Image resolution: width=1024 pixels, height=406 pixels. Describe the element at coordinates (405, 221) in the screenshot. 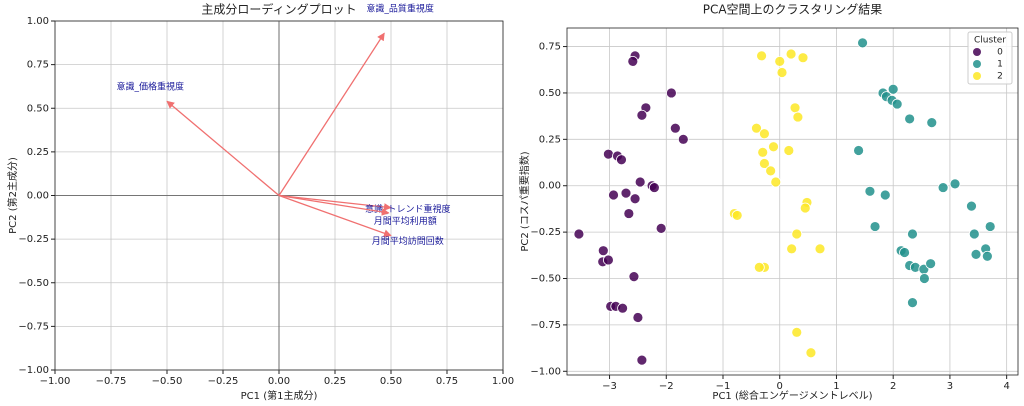

I see `loading-label: 月間平均利用額` at that location.